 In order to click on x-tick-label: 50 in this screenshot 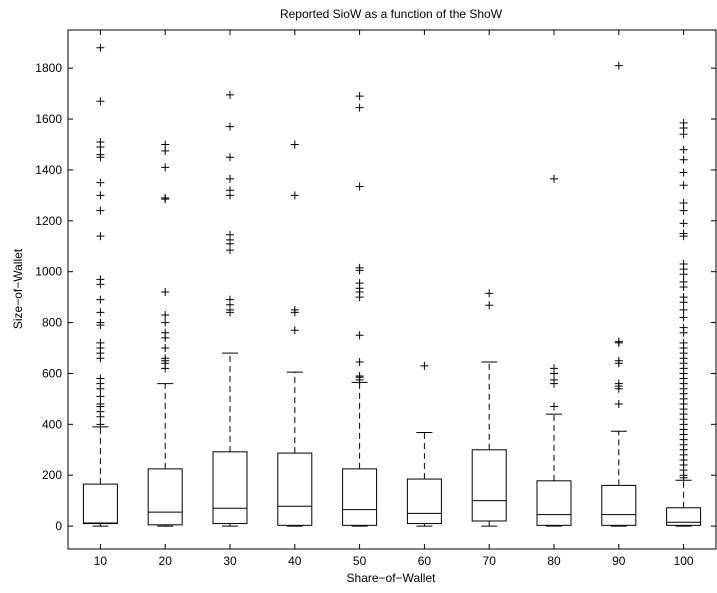, I will do `click(360, 561)`.